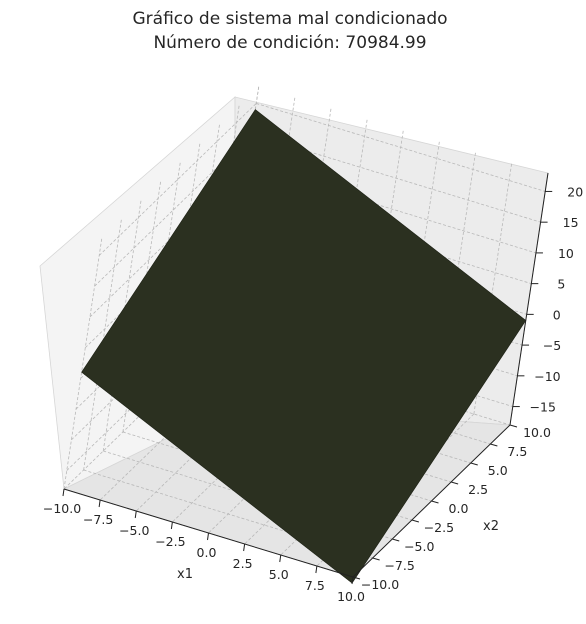 The width and height of the screenshot is (586, 624). What do you see at coordinates (439, 527) in the screenshot?
I see `x2-tick-label: −2.5` at bounding box center [439, 527].